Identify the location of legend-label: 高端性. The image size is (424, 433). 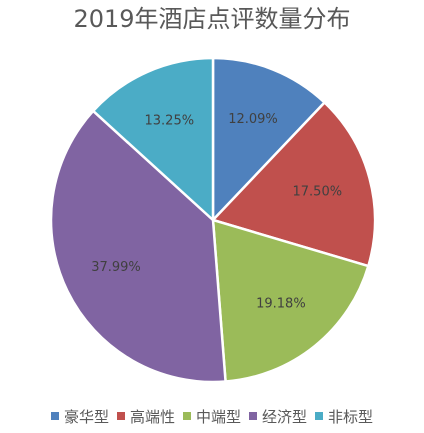
(152, 416).